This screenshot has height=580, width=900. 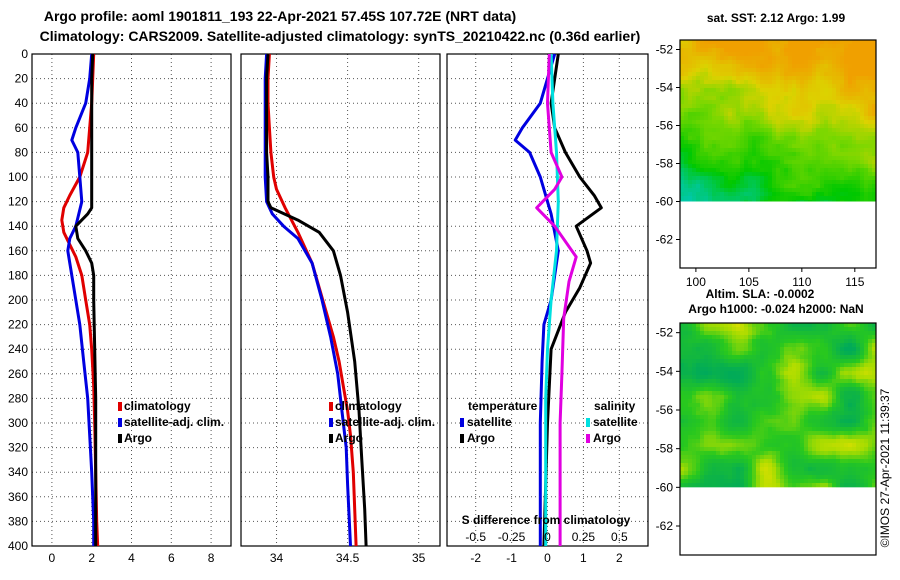 What do you see at coordinates (18, 423) in the screenshot?
I see `y-tick-label: 300` at bounding box center [18, 423].